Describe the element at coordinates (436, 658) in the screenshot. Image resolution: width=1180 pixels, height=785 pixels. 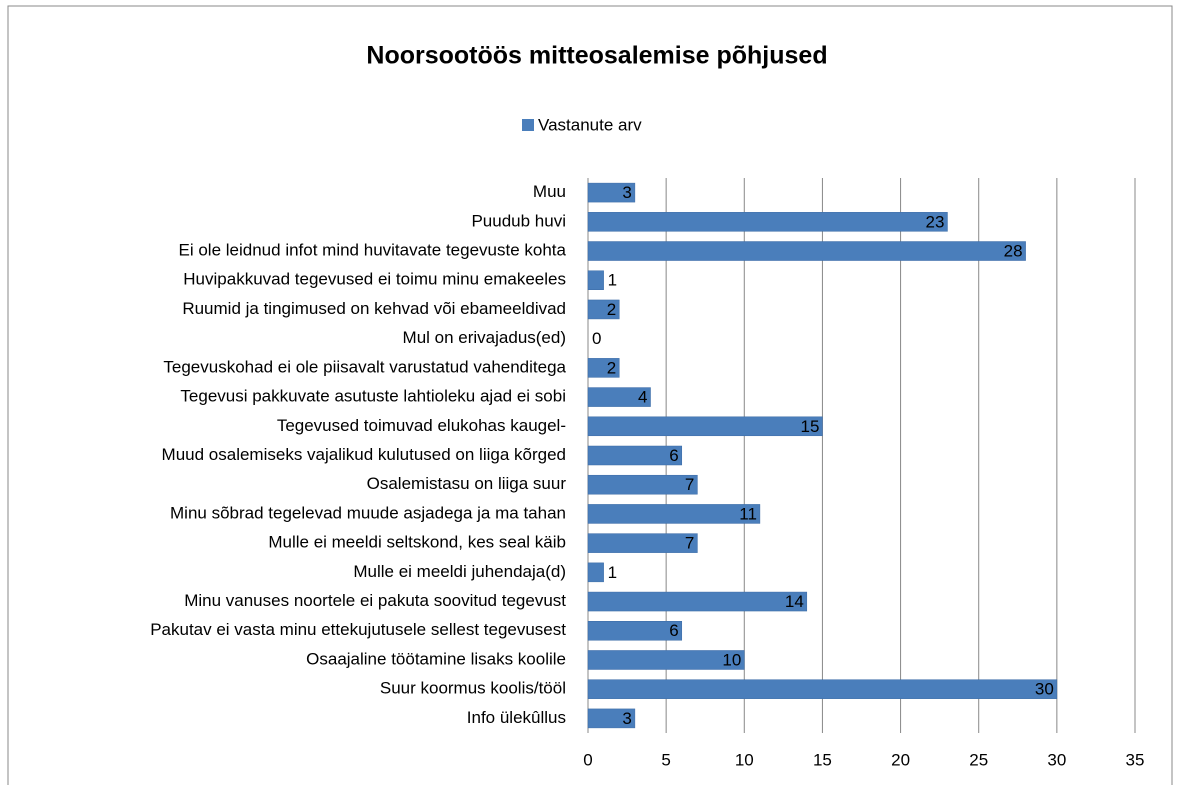
I see `y-tick-label: Osaajaline töötamine lisaks koolile` at that location.